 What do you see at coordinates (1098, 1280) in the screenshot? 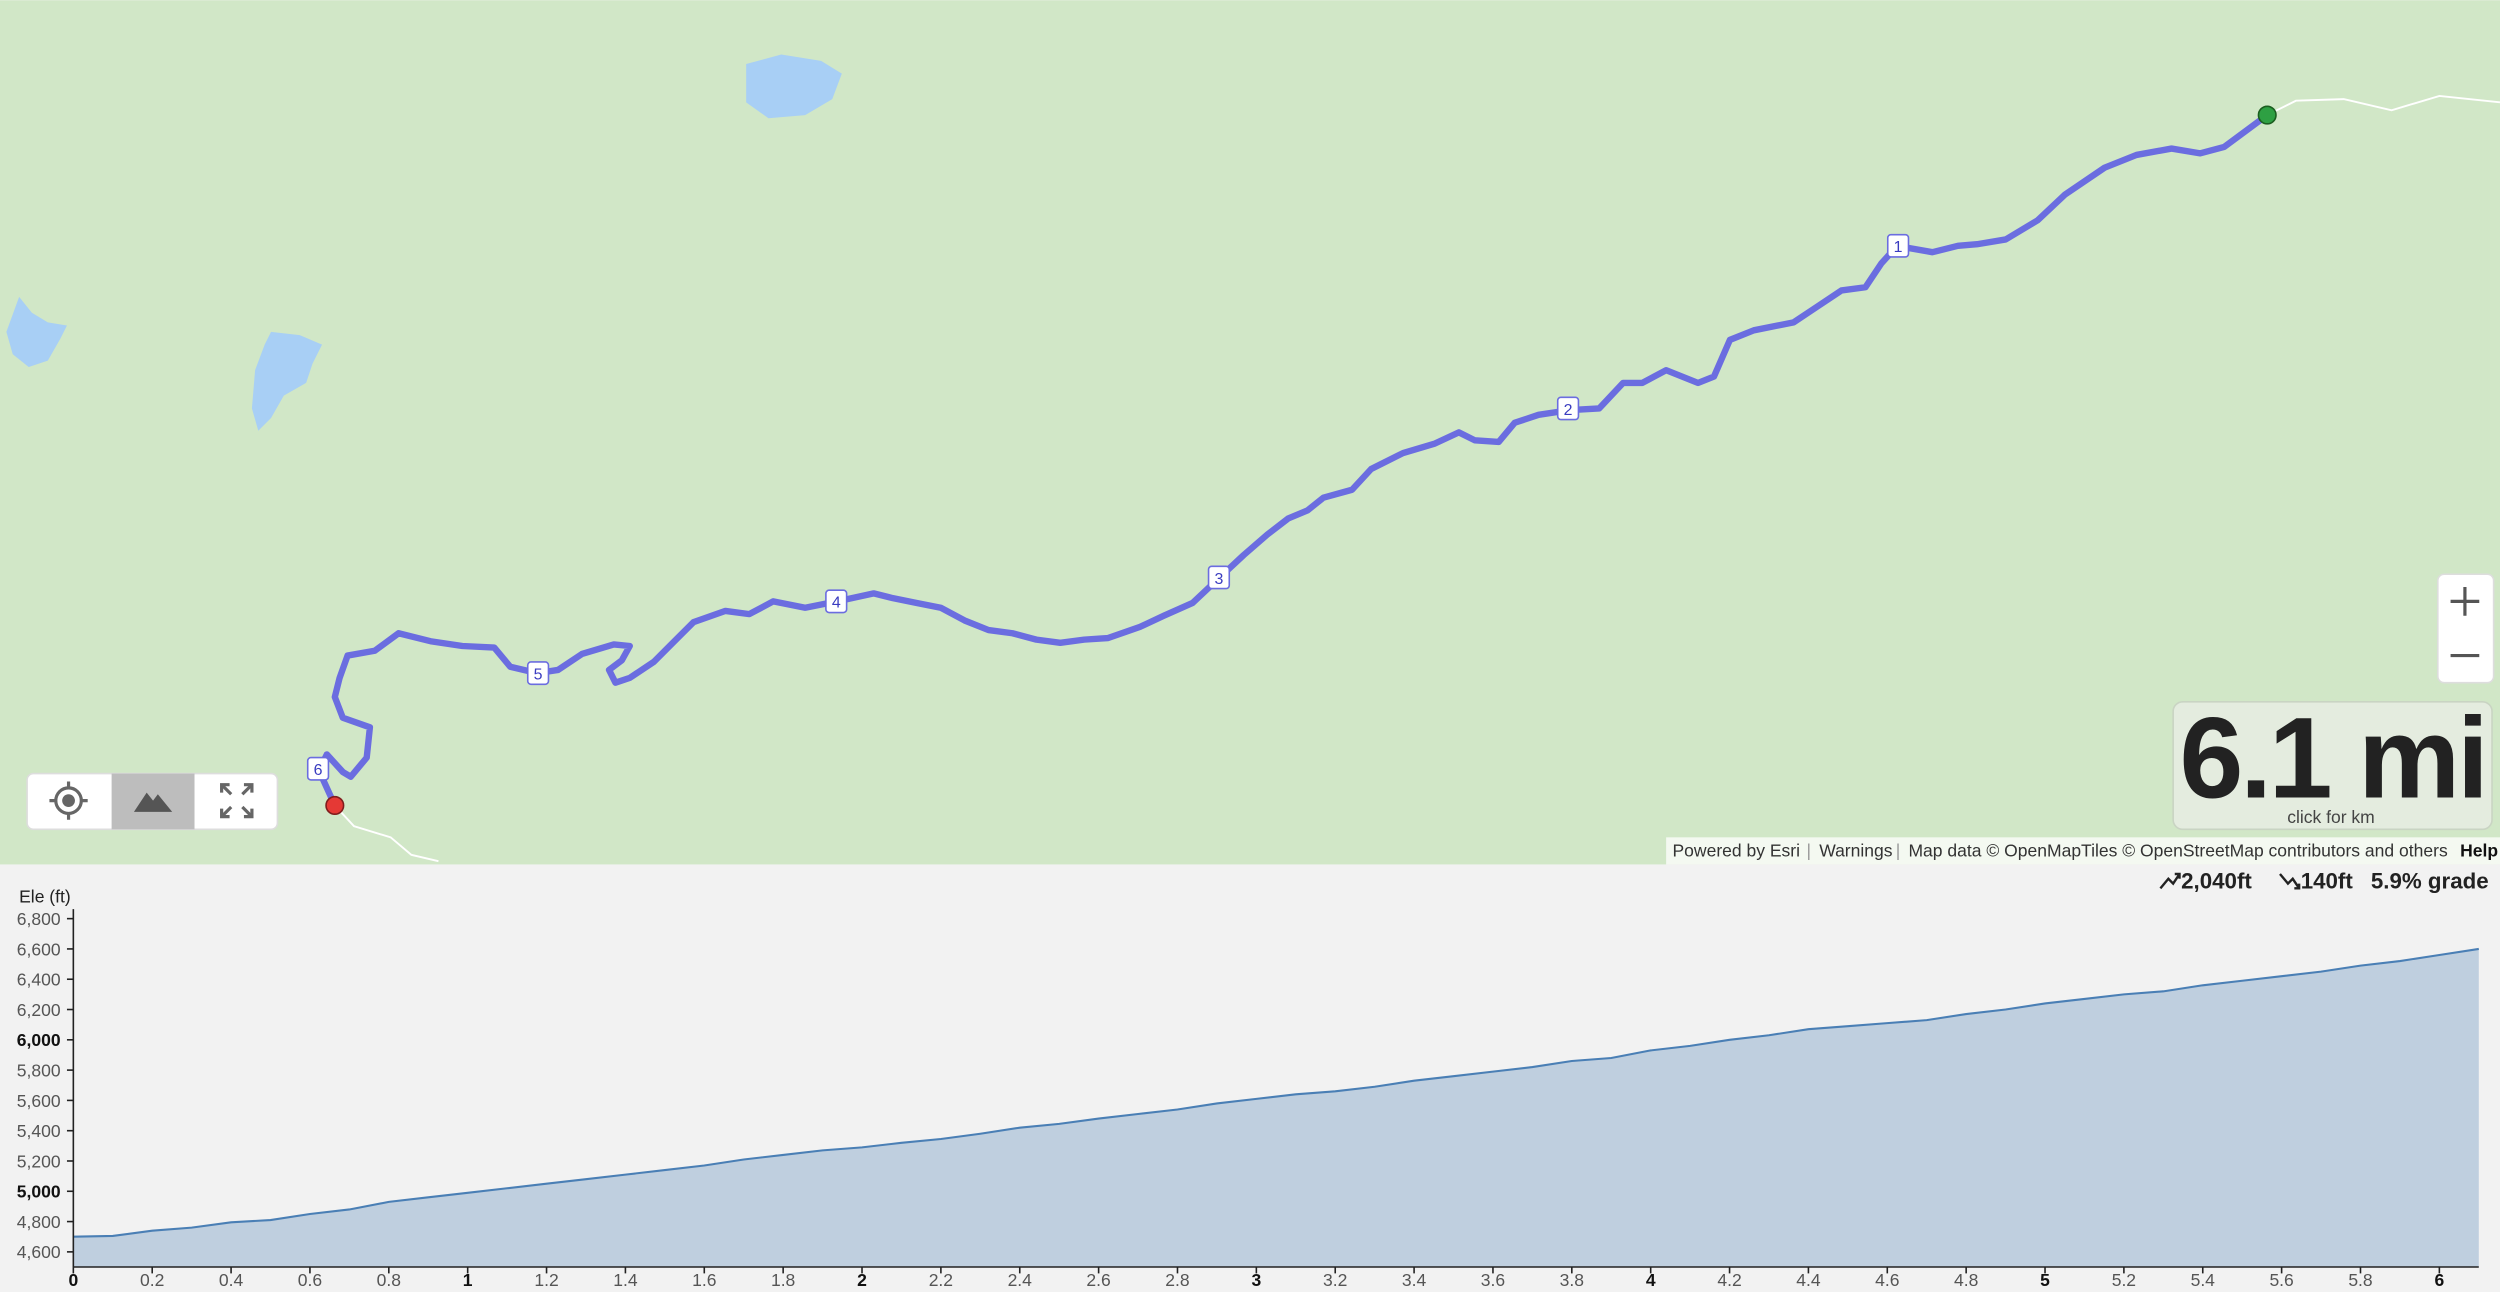
I see `x-tick-label: 2.6` at bounding box center [1098, 1280].